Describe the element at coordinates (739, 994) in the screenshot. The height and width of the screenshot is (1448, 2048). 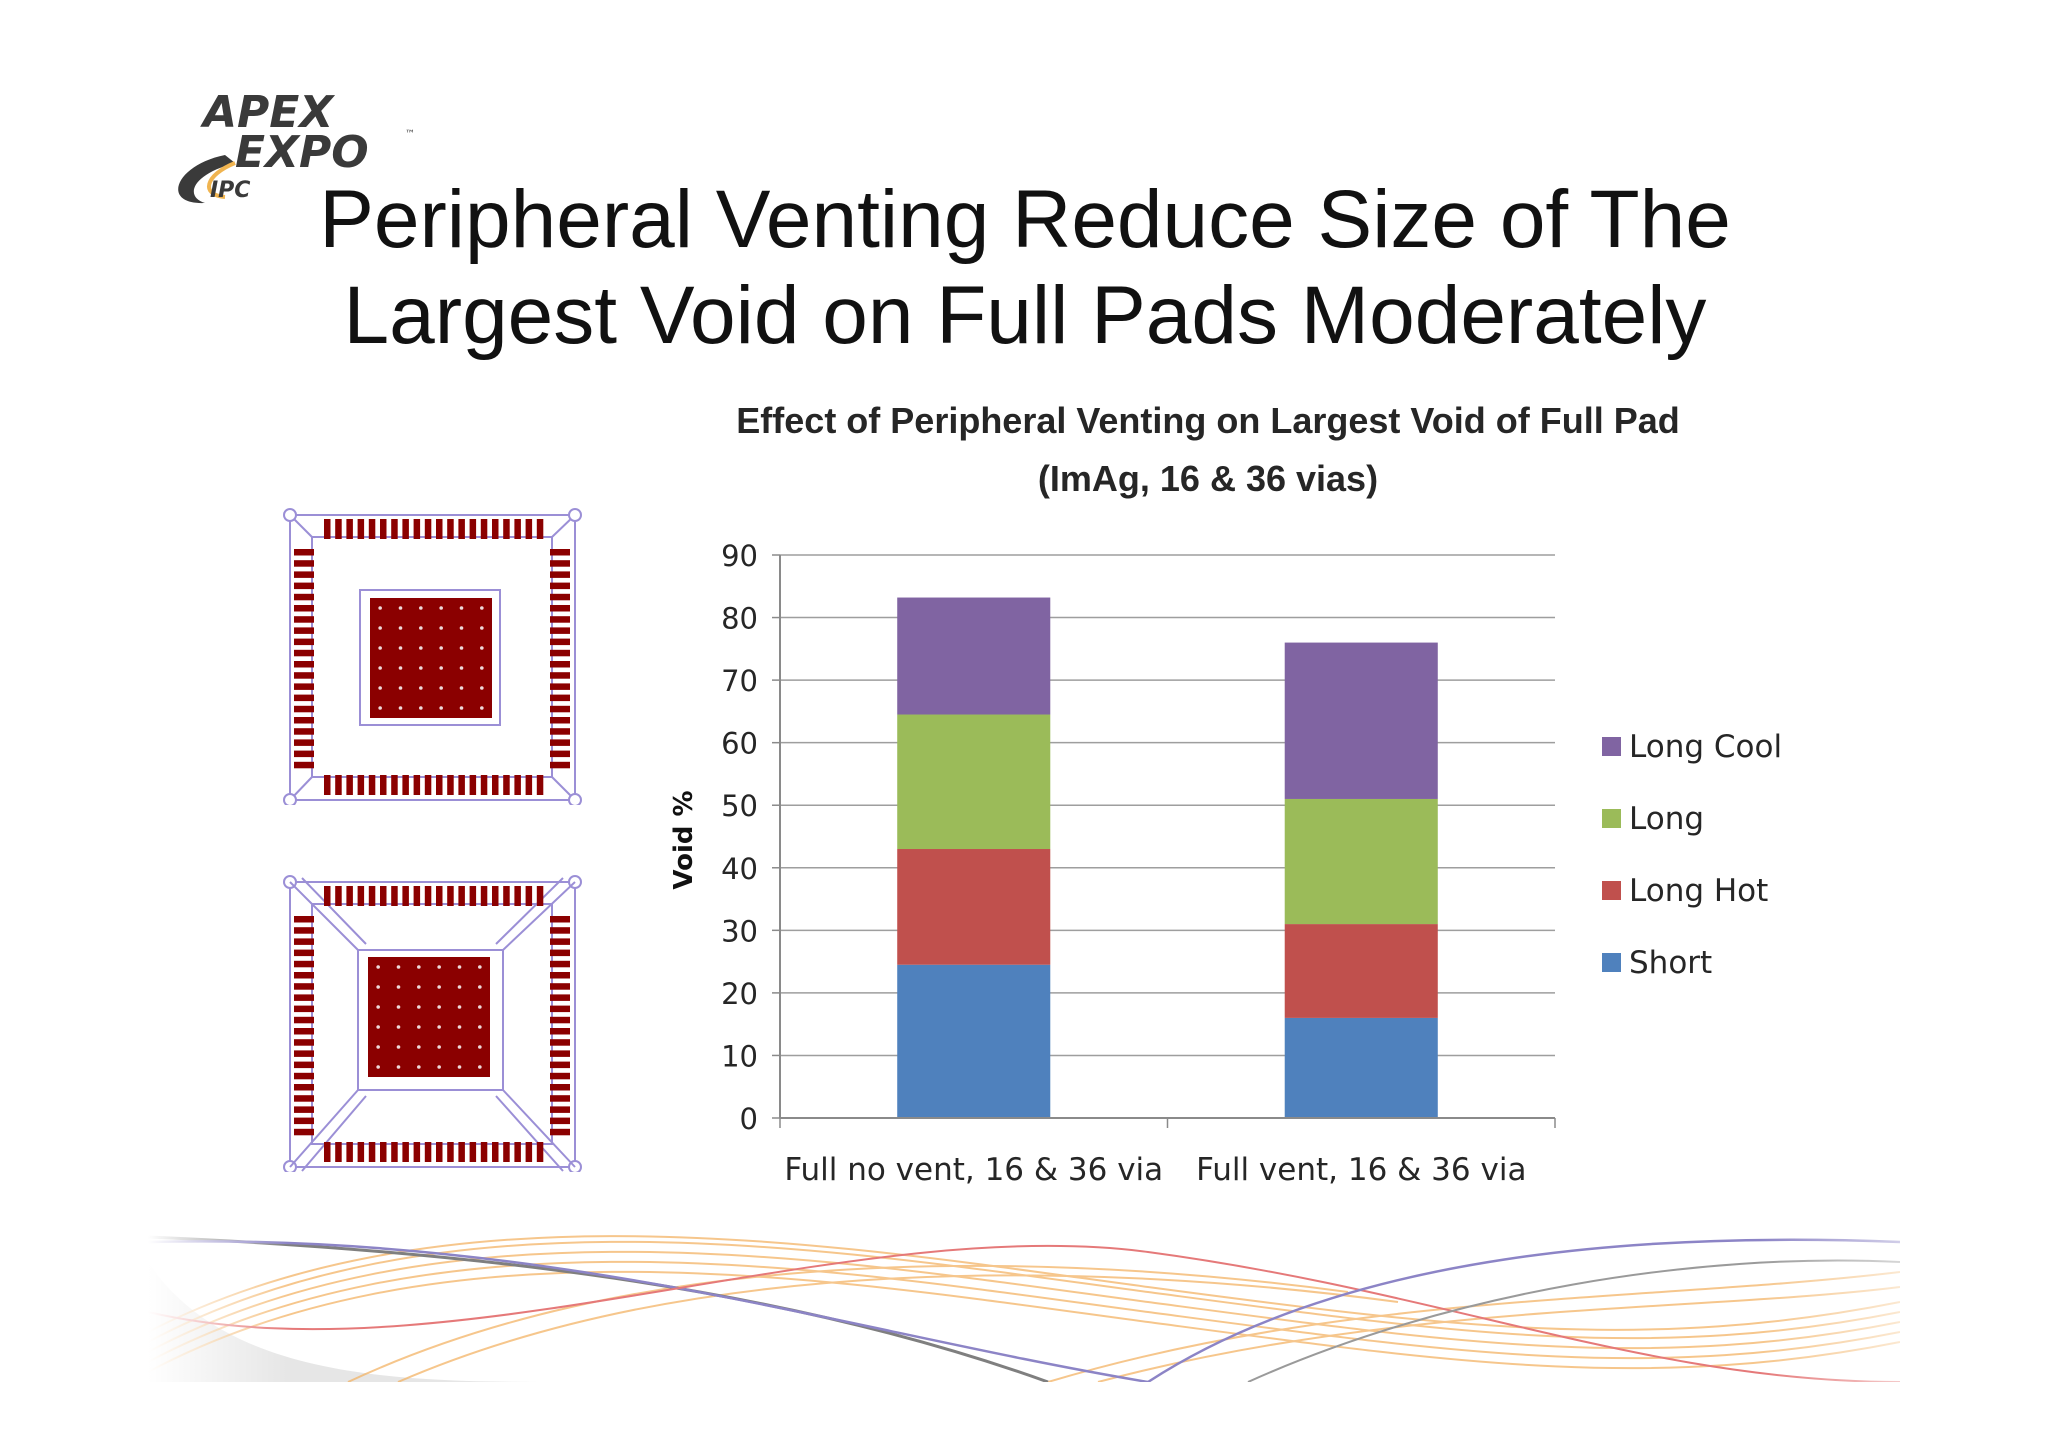
I see `y-tick-label-20: 20` at that location.